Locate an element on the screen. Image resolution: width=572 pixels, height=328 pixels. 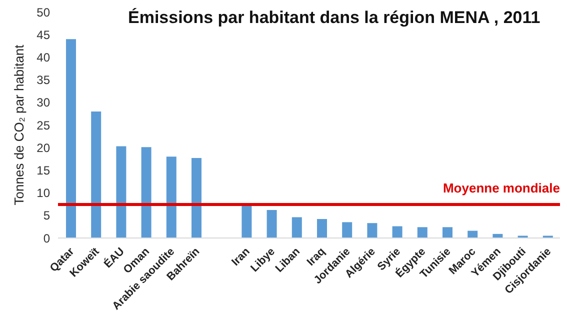
y-tick-label: 45 is located at coordinates (43, 35).